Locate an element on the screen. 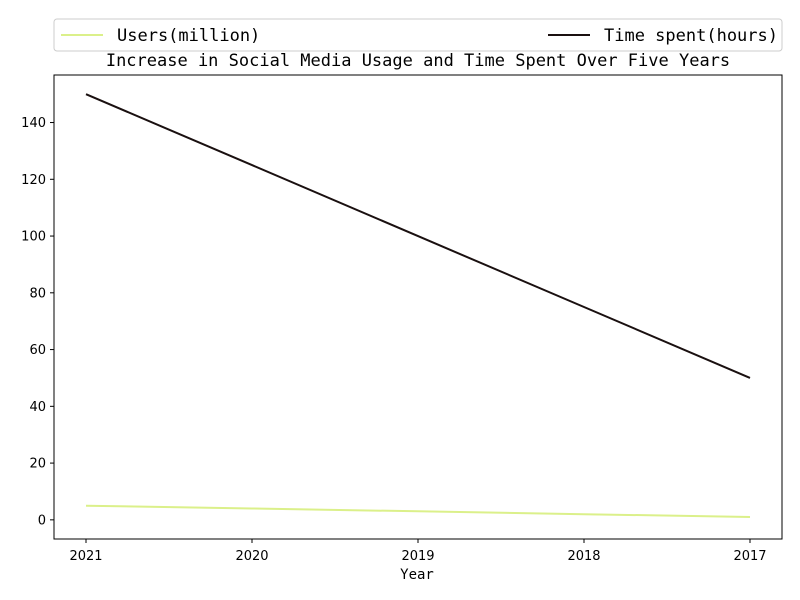  x-axis-label: Year is located at coordinates (417, 575).